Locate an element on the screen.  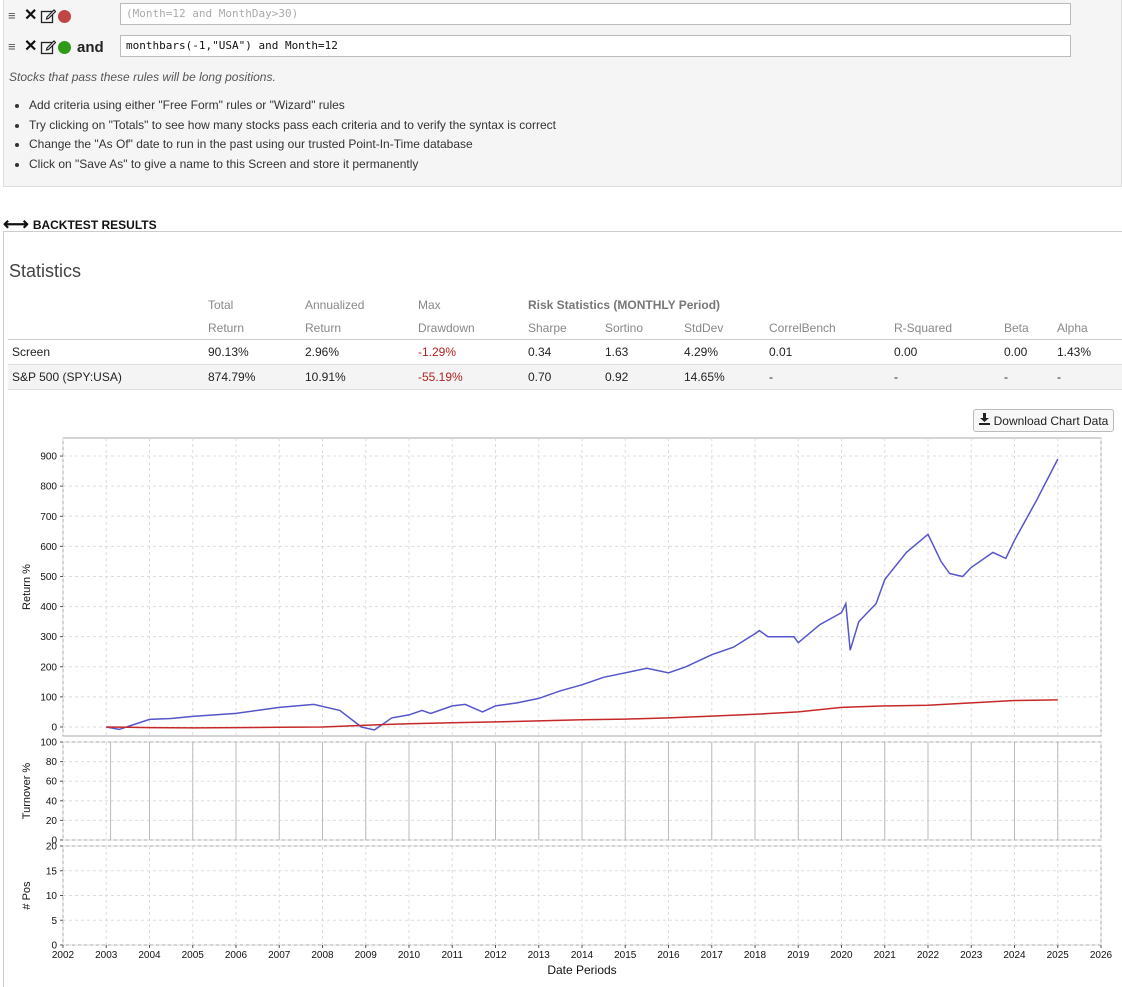
y-axis-label: Return % is located at coordinates (27, 587).